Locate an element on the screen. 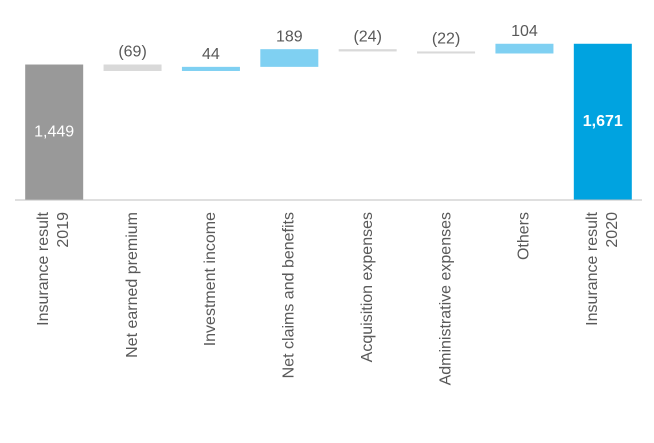 The width and height of the screenshot is (654, 443). category-label-group: Insurance result 2020 is located at coordinates (602, 268).